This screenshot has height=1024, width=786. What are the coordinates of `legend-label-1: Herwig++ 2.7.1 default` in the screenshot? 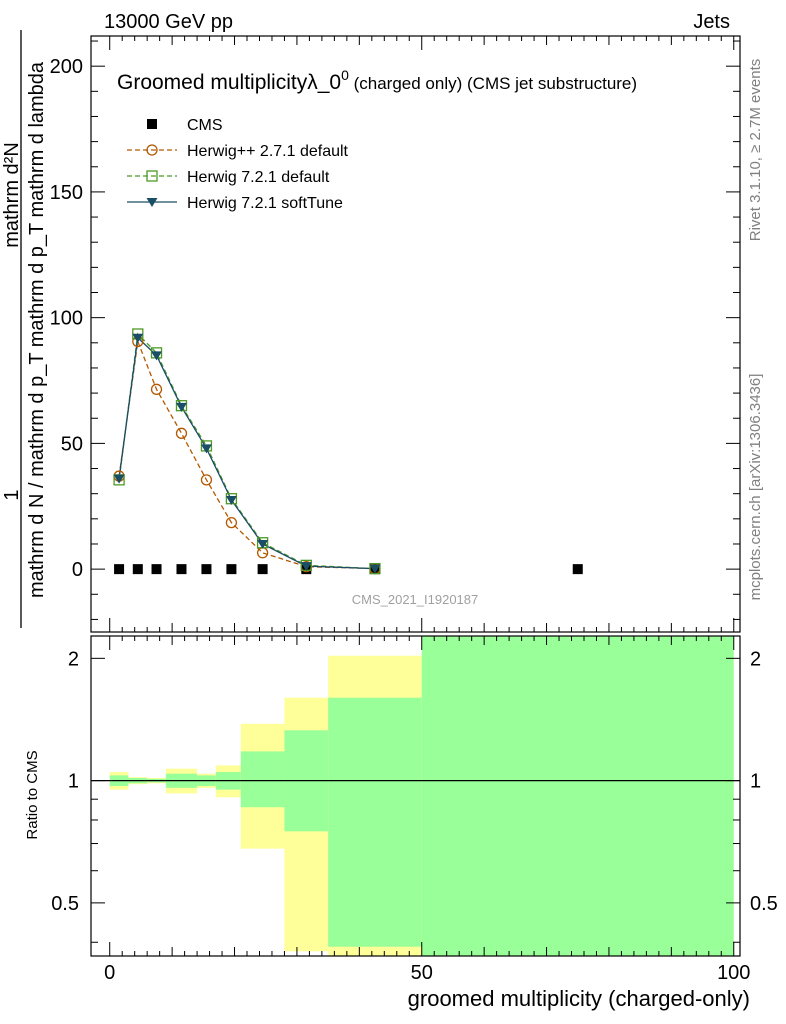 It's located at (268, 151).